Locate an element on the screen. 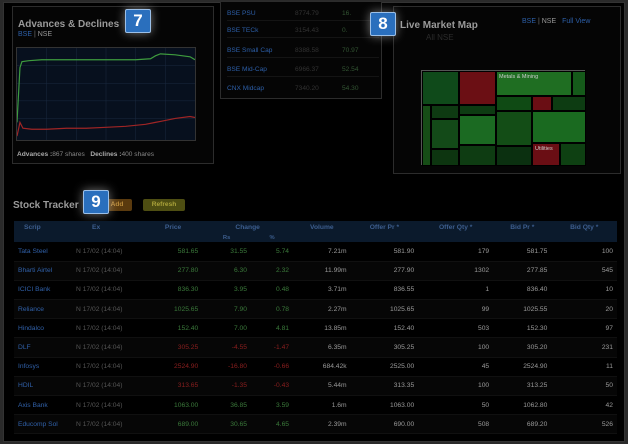 This screenshot has width=628, height=444. stock-scrip: Bharti Airtel is located at coordinates (43, 271).